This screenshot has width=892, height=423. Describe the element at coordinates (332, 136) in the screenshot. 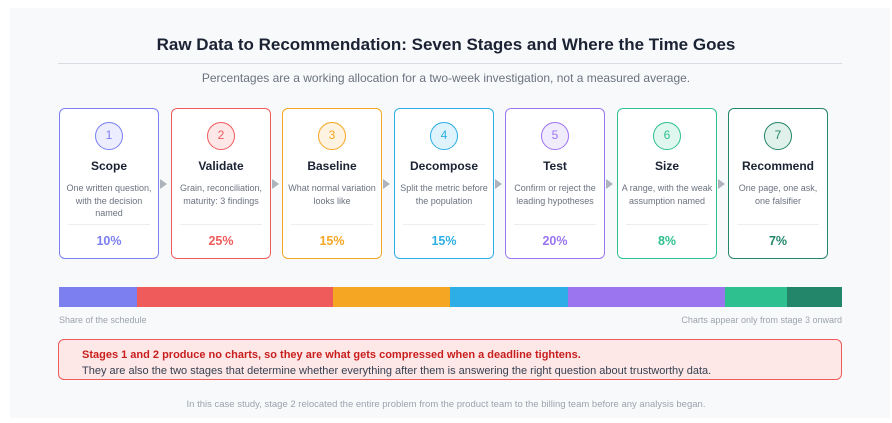

I see `stage-number-badge: 3` at that location.